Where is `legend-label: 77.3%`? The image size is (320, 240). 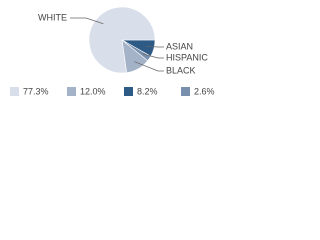 legend-label: 77.3% is located at coordinates (36, 91).